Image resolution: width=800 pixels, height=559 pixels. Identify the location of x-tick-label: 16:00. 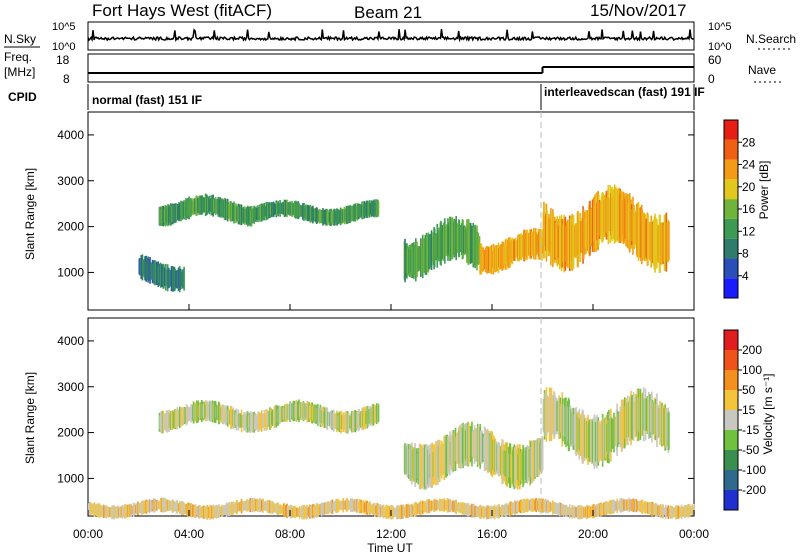
(492, 534).